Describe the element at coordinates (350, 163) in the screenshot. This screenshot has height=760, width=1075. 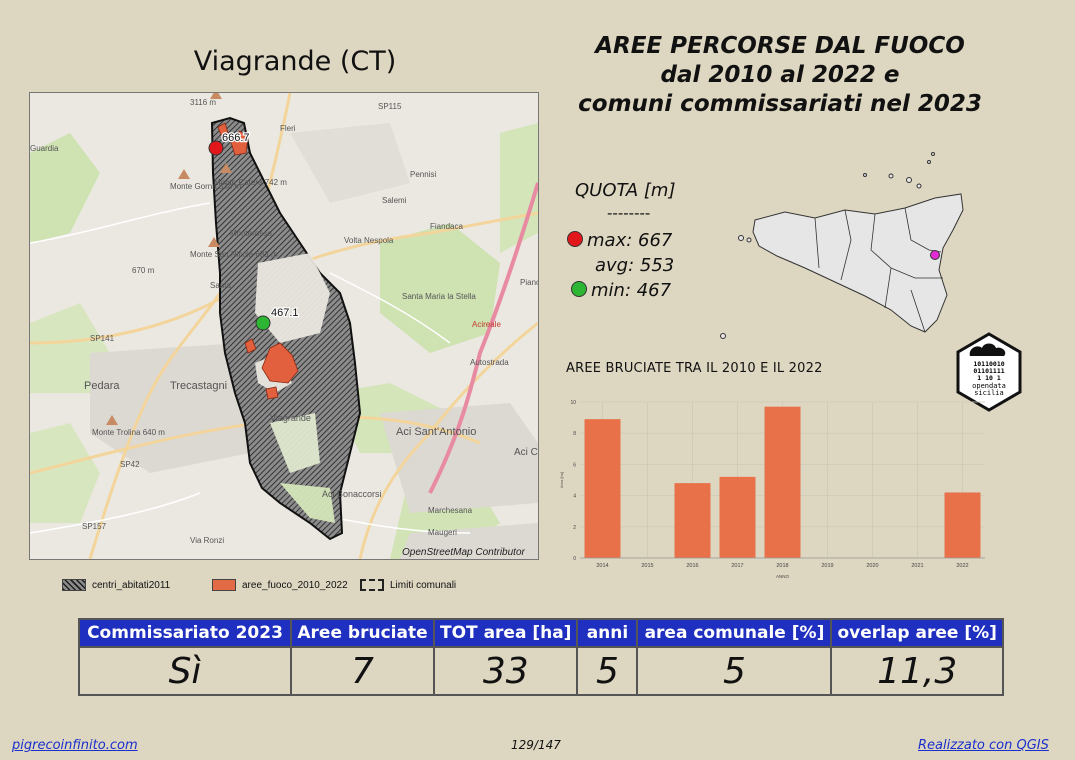
I see `urban-area` at that location.